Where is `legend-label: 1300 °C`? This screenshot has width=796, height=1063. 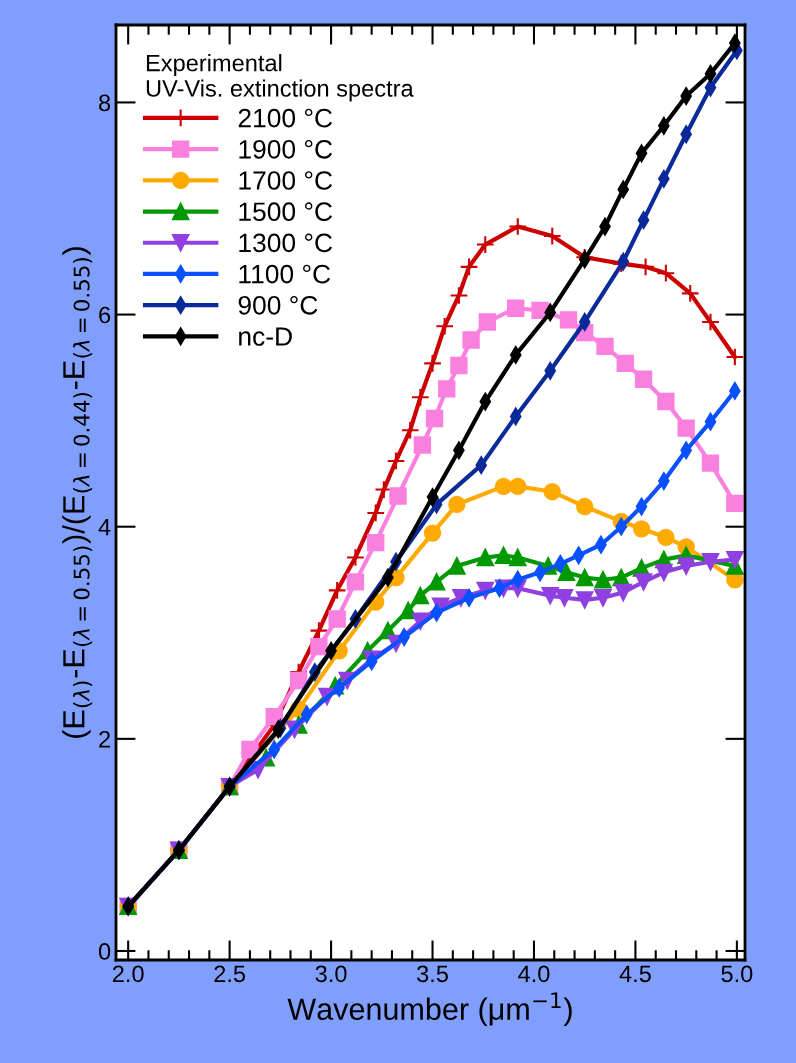 legend-label: 1300 °C is located at coordinates (286, 243).